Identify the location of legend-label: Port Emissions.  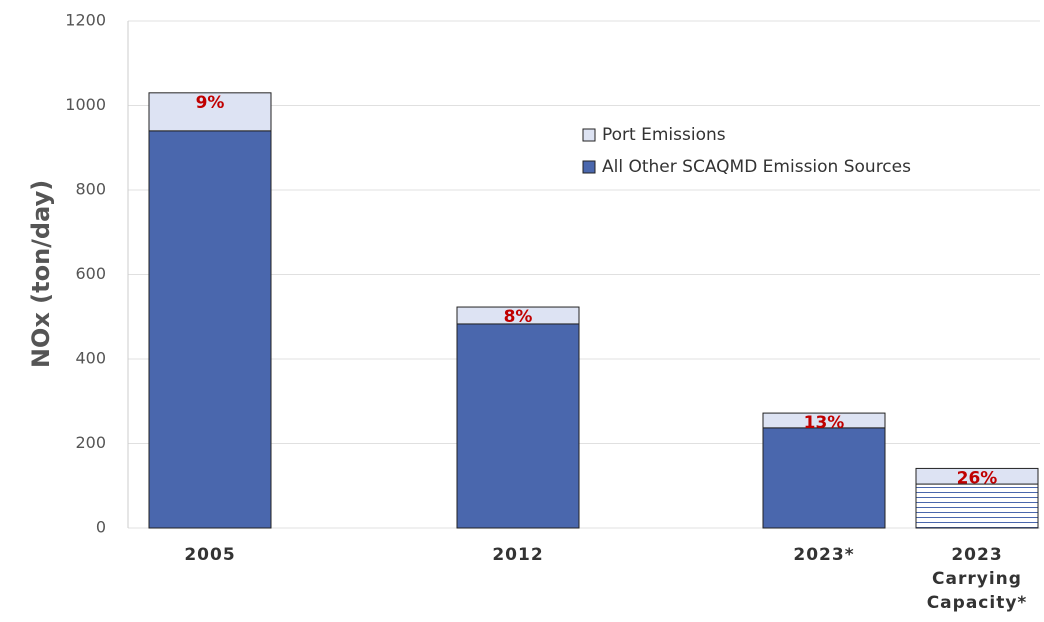
(664, 135).